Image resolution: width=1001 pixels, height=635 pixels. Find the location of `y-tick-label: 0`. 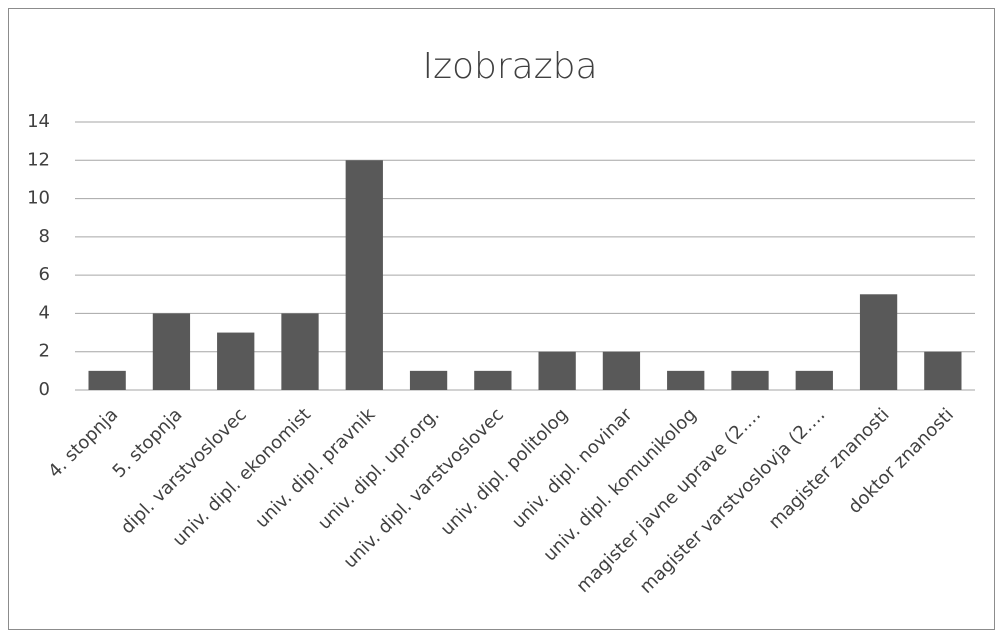

y-tick-label: 0 is located at coordinates (44, 389).